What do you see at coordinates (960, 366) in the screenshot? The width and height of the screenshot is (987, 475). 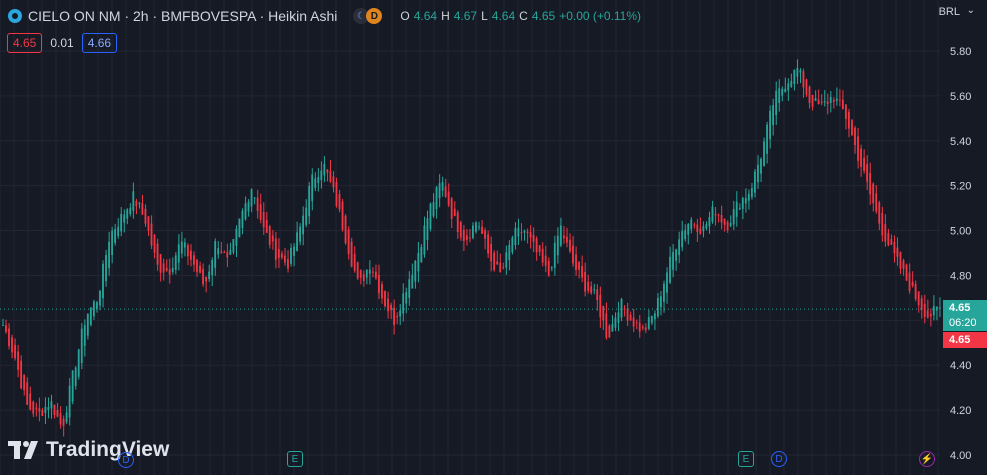 I see `price-tick-label: 4.40` at bounding box center [960, 366].